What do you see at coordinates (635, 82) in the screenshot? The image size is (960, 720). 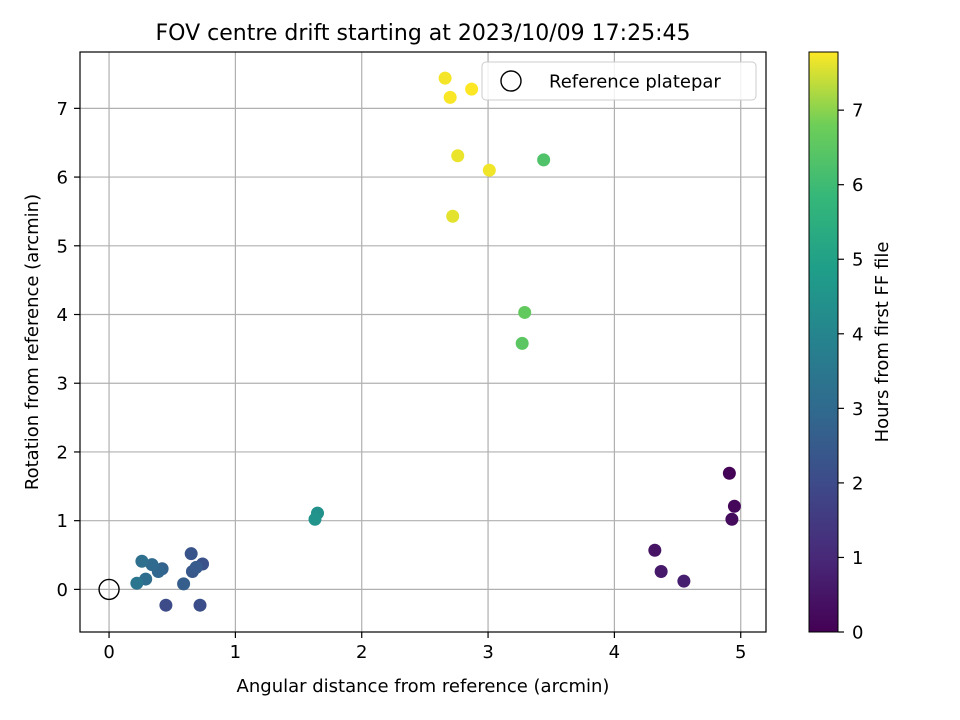 I see `legend-label-reference: Reference platepar` at bounding box center [635, 82].